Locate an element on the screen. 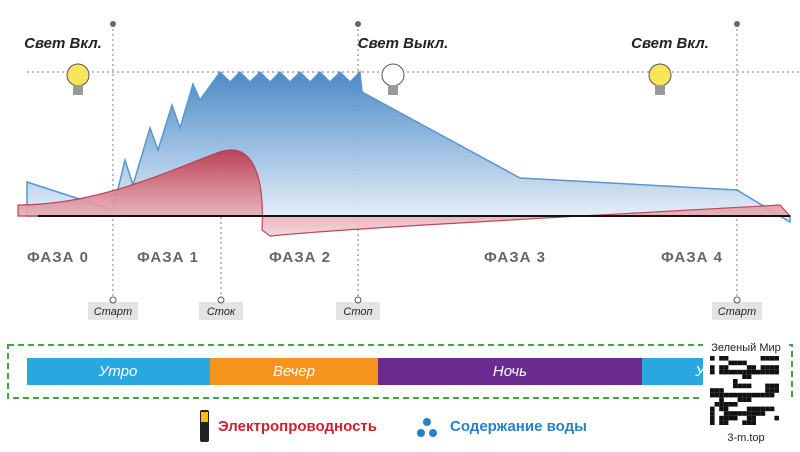 The width and height of the screenshot is (800, 452). guide-dots is located at coordinates (425, 24).